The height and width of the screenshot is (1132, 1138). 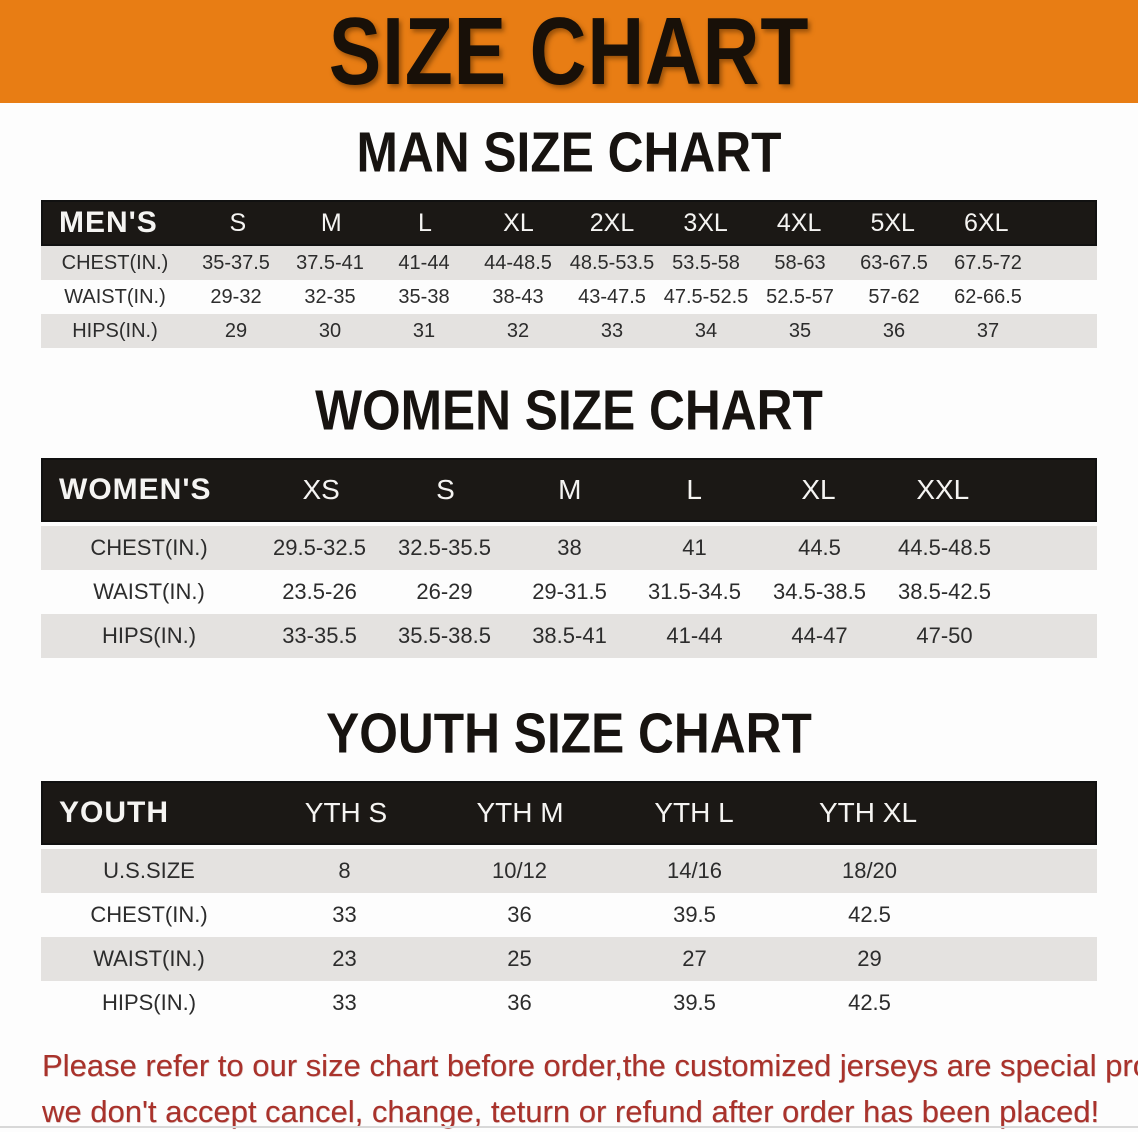 What do you see at coordinates (892, 222) in the screenshot?
I see `size-header-cell: 5XL` at bounding box center [892, 222].